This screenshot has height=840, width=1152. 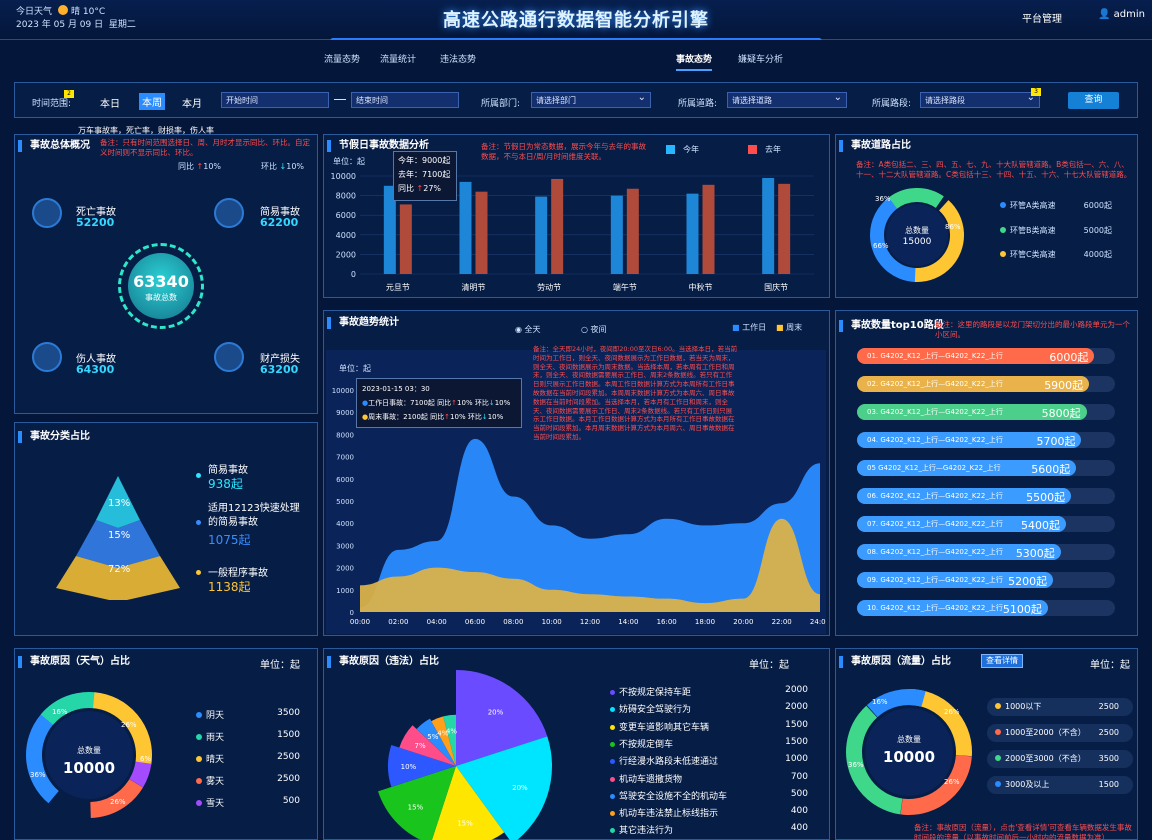 What do you see at coordinates (215, 804) in the screenshot?
I see `weather-legend-name: 雪天` at bounding box center [215, 804].